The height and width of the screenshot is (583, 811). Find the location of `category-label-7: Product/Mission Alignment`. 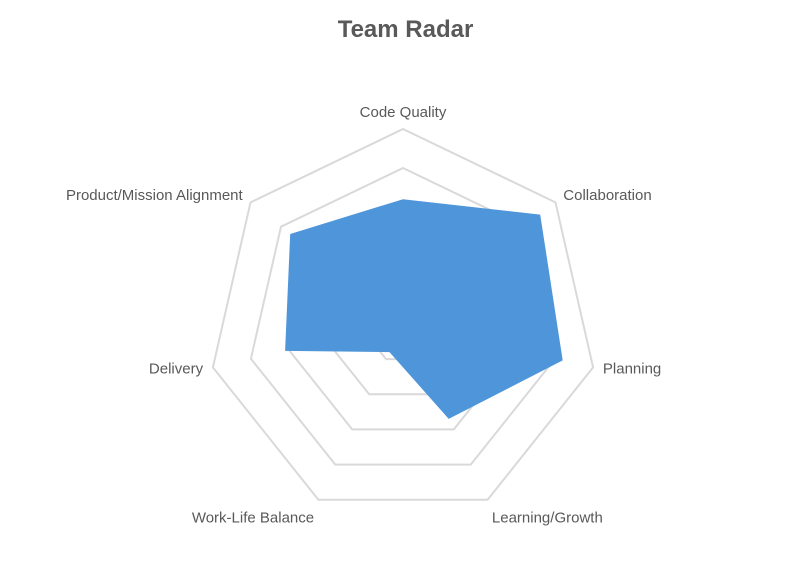

category-label-7: Product/Mission Alignment is located at coordinates (155, 195).